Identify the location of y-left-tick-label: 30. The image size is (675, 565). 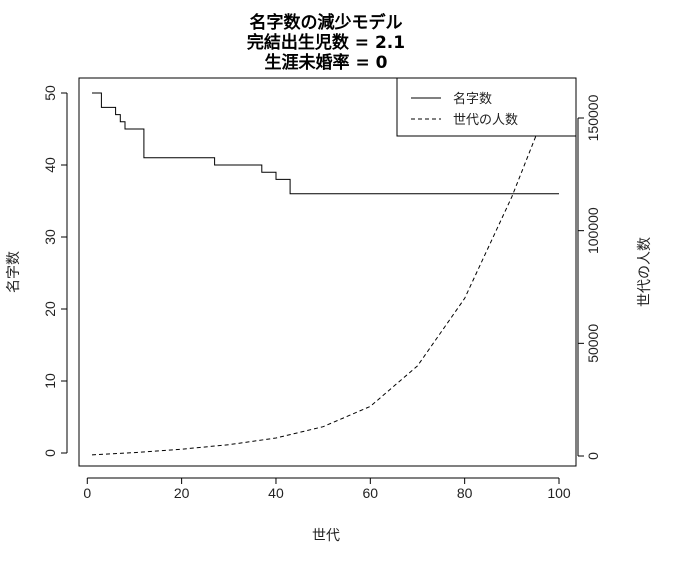
(50, 237).